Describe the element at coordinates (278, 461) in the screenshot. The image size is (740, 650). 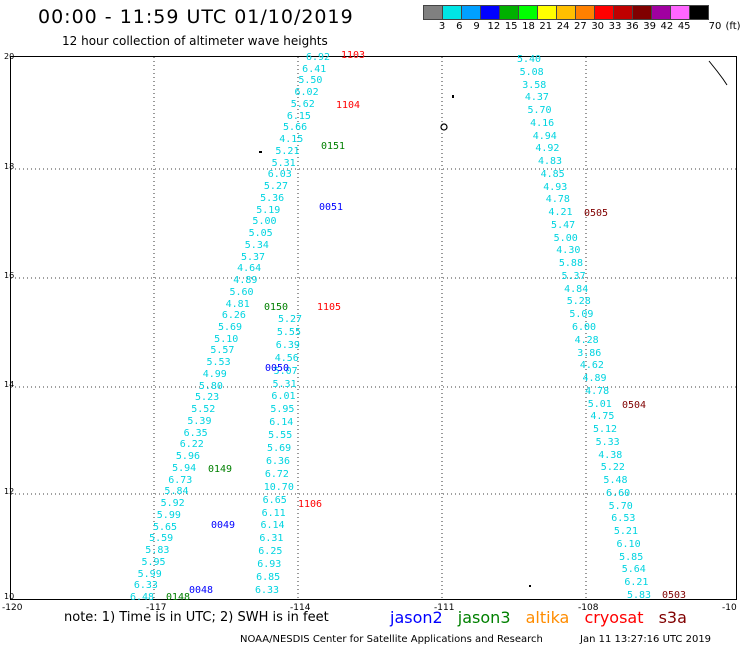
I see `wave-height-value: 6.36` at that location.